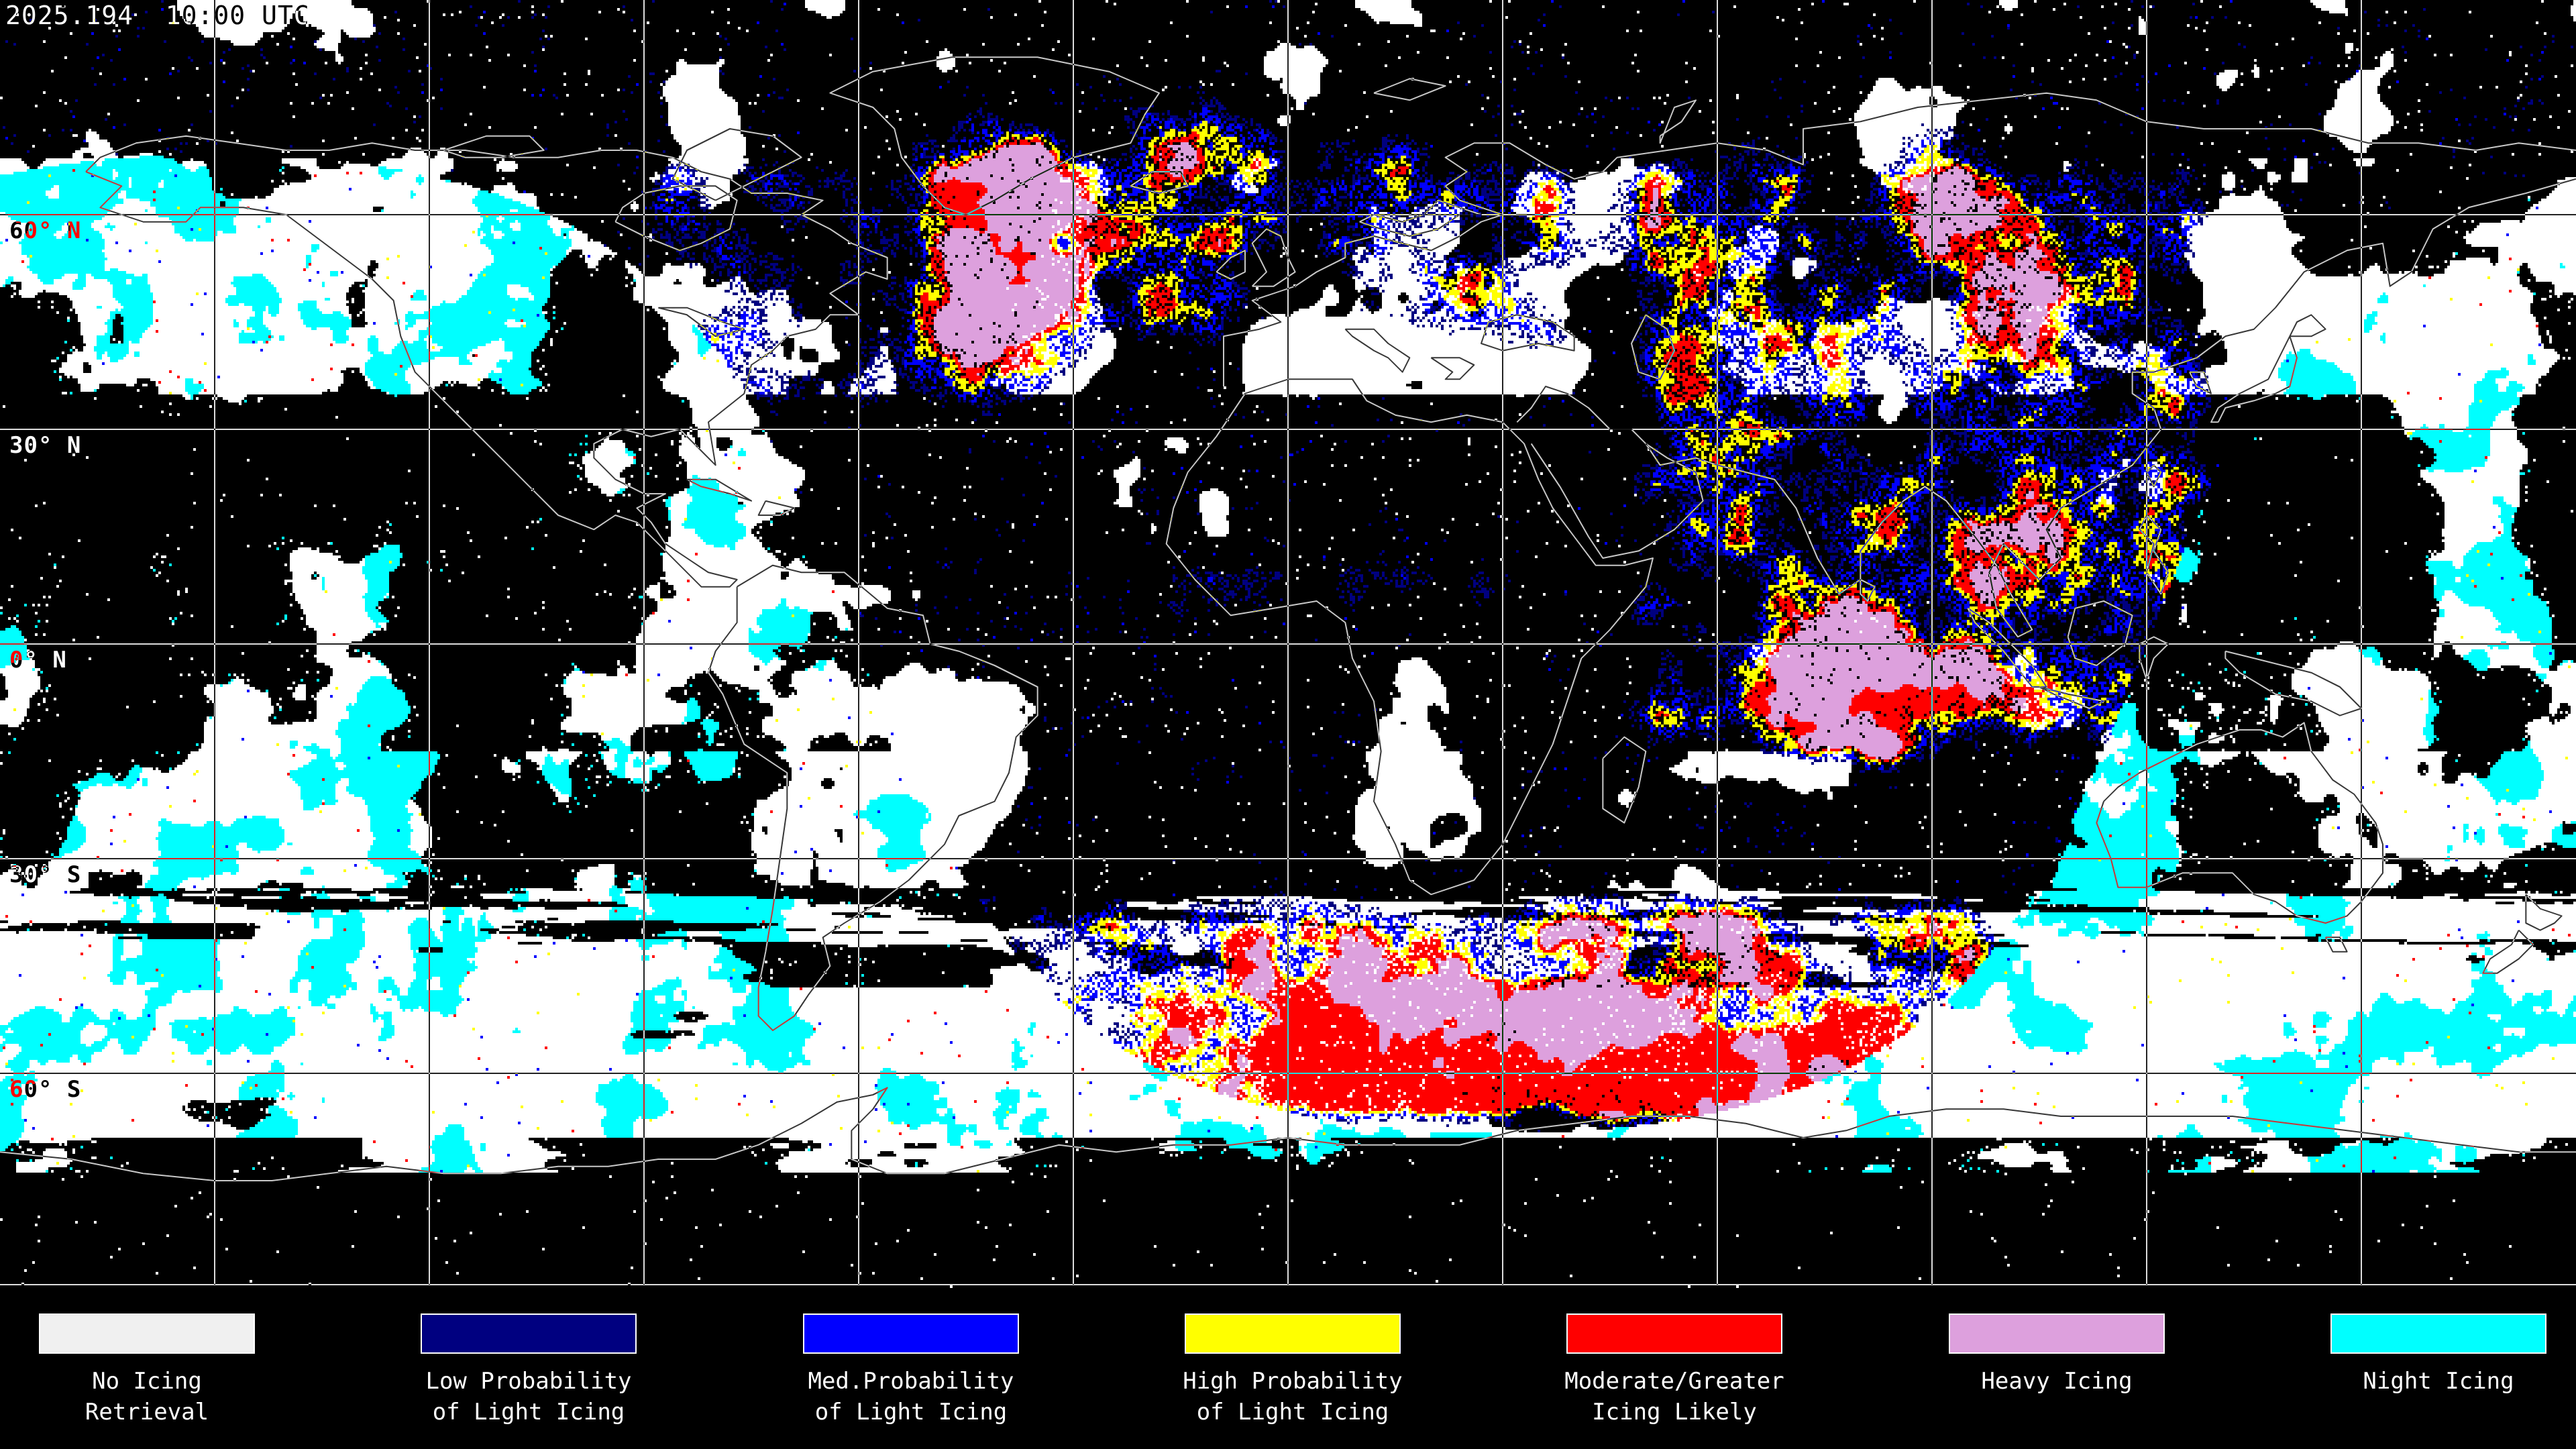  I want to click on latitude-label: 30° S, so click(45, 874).